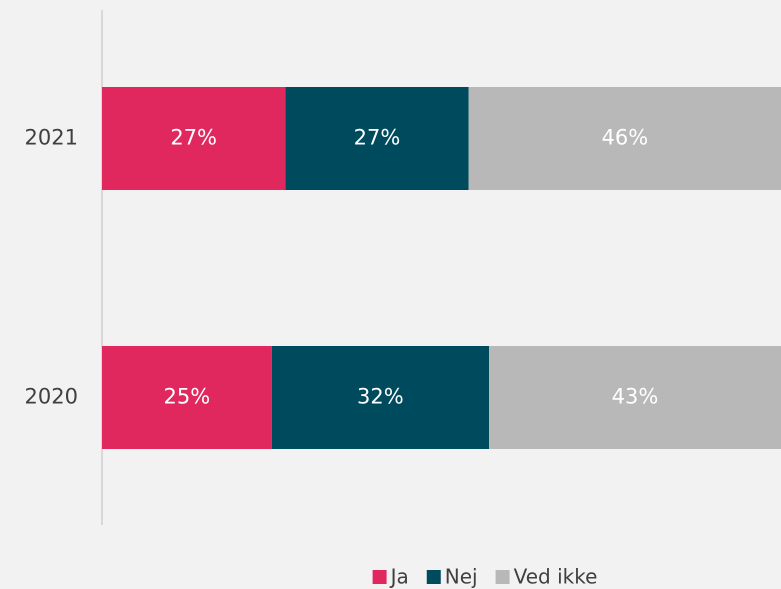 The image size is (781, 589). I want to click on legend-label: Nej, so click(461, 577).